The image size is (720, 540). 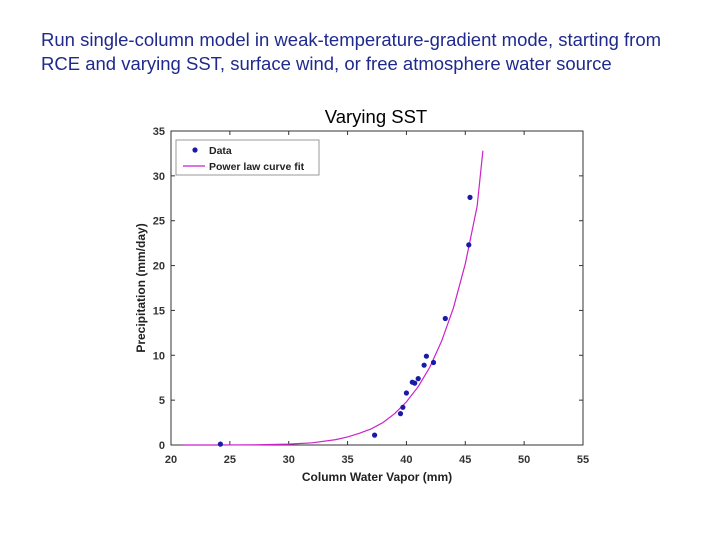 I want to click on y-tick-label: 0, so click(x=162, y=446).